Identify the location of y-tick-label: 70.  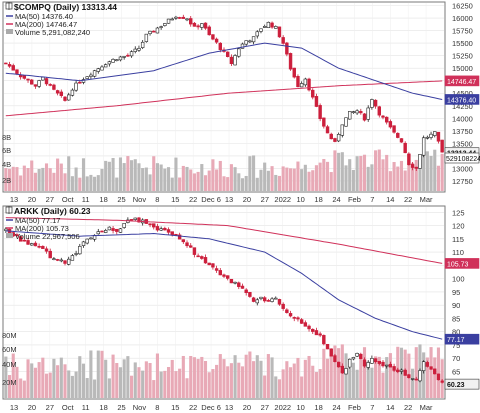
(456, 358).